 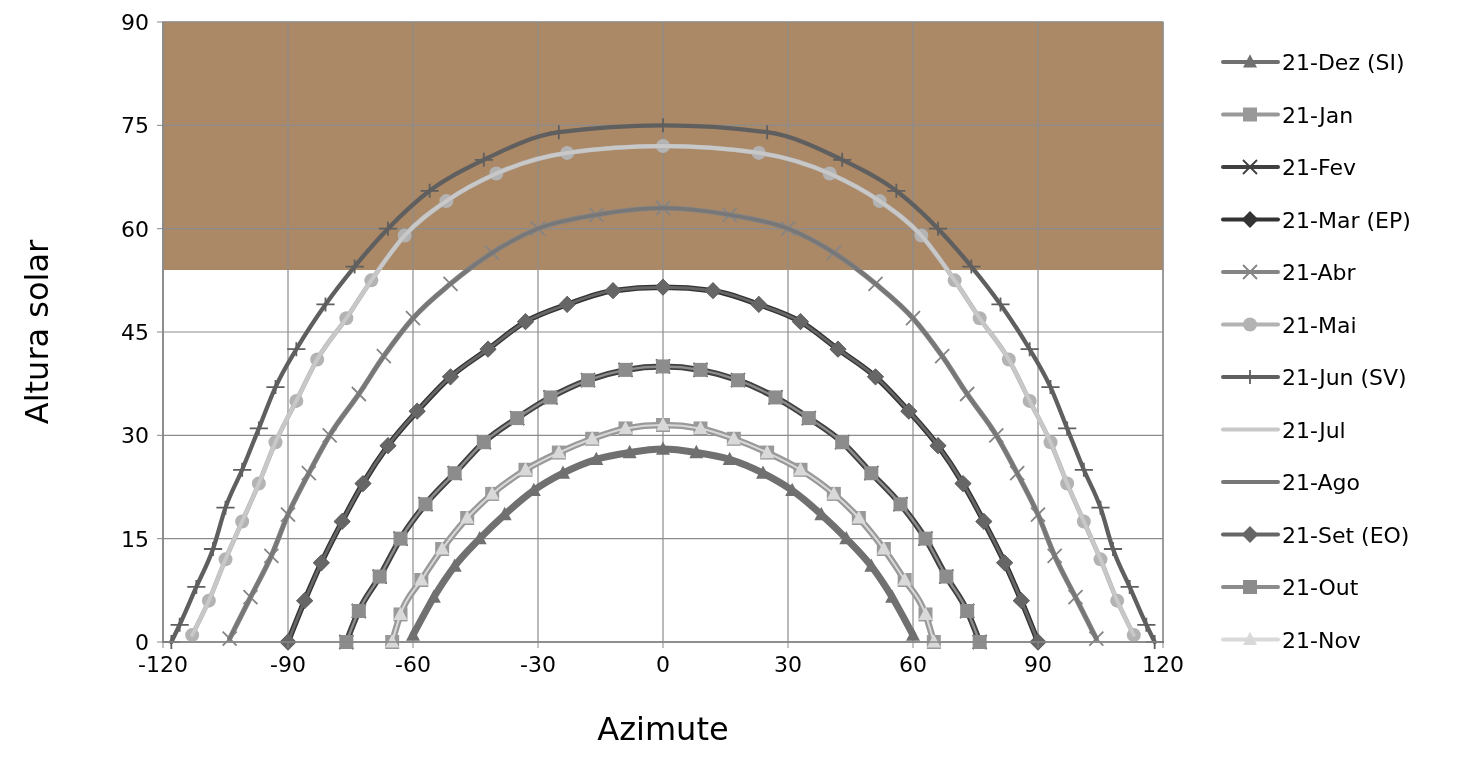 What do you see at coordinates (1346, 220) in the screenshot?
I see `legend-label: 21-Mar (EP)` at bounding box center [1346, 220].